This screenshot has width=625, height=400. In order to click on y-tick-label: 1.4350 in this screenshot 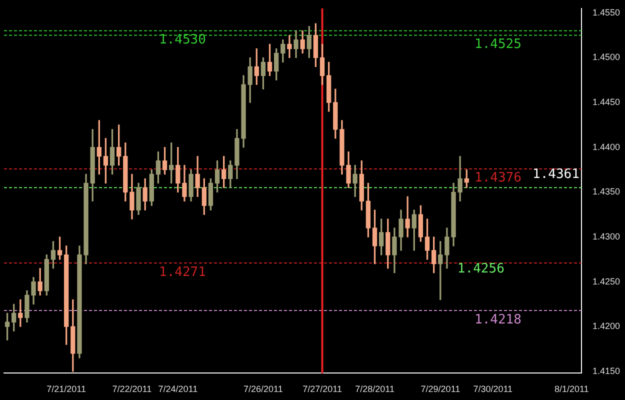, I will do `click(606, 191)`.